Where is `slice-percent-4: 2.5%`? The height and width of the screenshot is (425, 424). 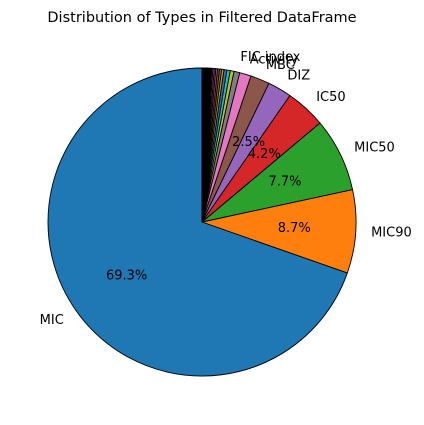 slice-percent-4: 2.5% is located at coordinates (248, 142).